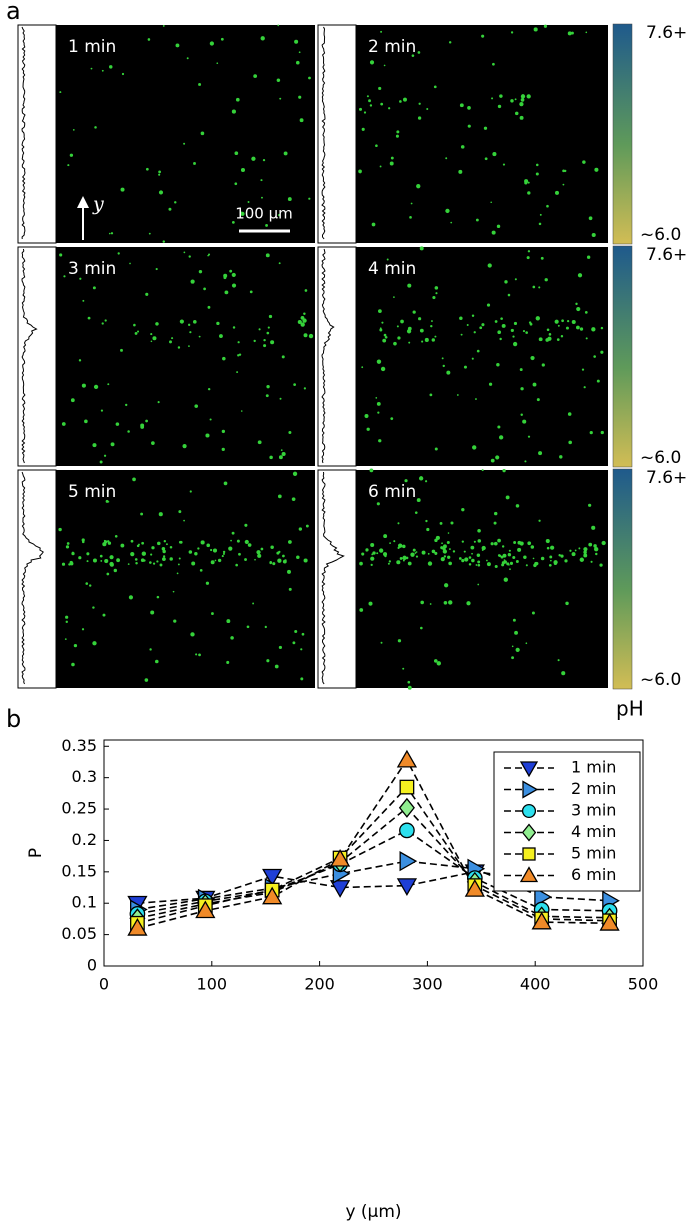  I want to click on y-tick-label: 0.15, so click(79, 870).